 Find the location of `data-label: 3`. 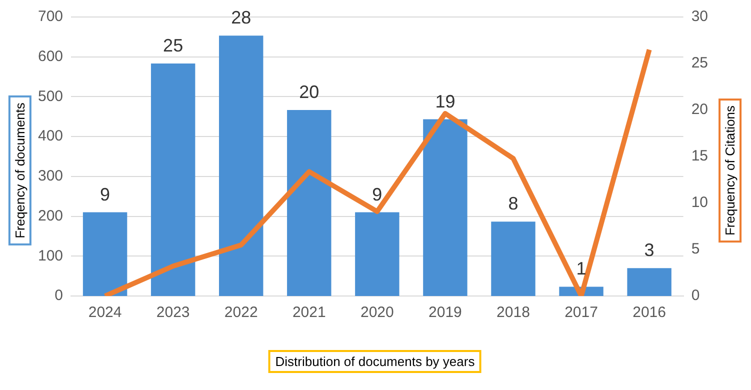

data-label: 3 is located at coordinates (649, 250).